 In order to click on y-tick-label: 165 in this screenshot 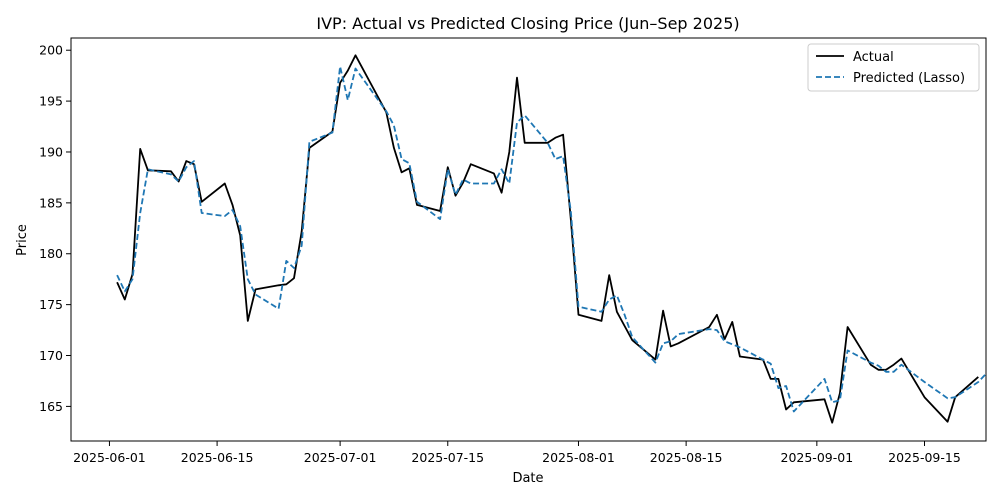, I will do `click(51, 406)`.